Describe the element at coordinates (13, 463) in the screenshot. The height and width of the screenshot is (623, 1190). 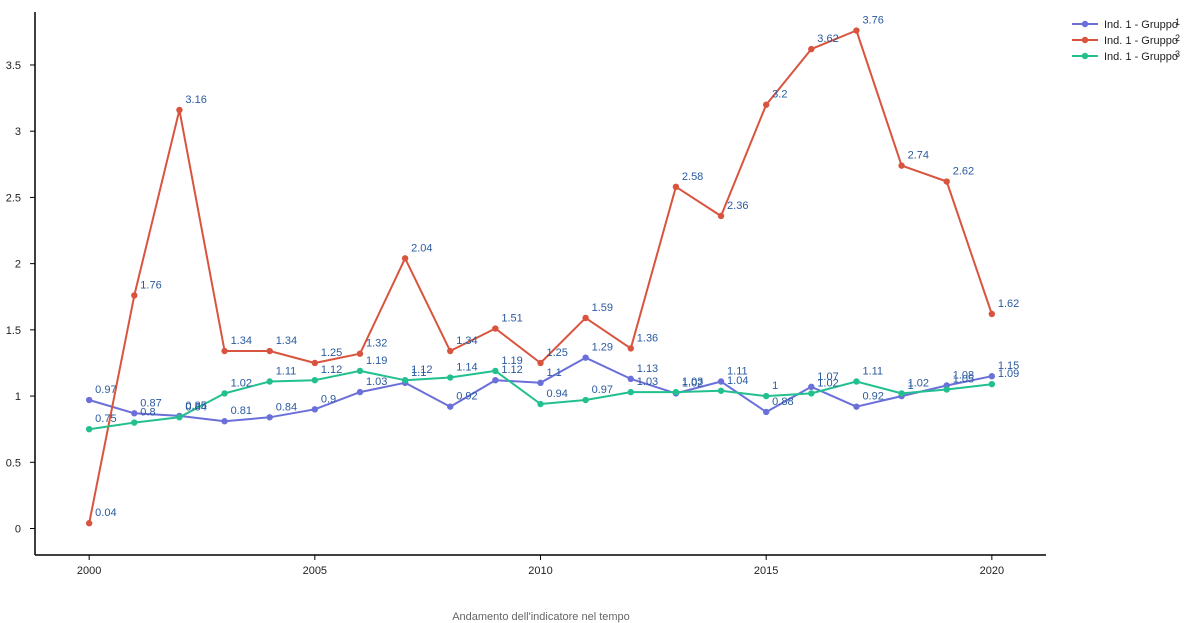
I see `y-tick-label: 0.5` at that location.